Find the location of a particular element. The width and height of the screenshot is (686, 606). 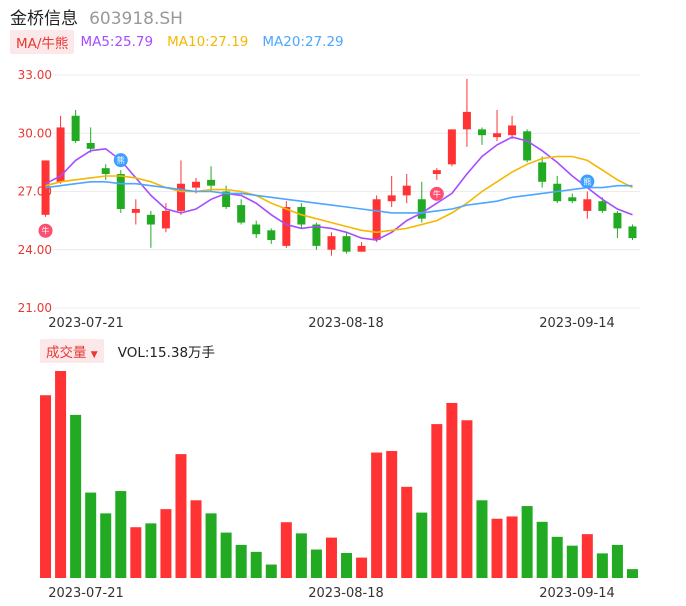

ma20-line is located at coordinates (339, 197).